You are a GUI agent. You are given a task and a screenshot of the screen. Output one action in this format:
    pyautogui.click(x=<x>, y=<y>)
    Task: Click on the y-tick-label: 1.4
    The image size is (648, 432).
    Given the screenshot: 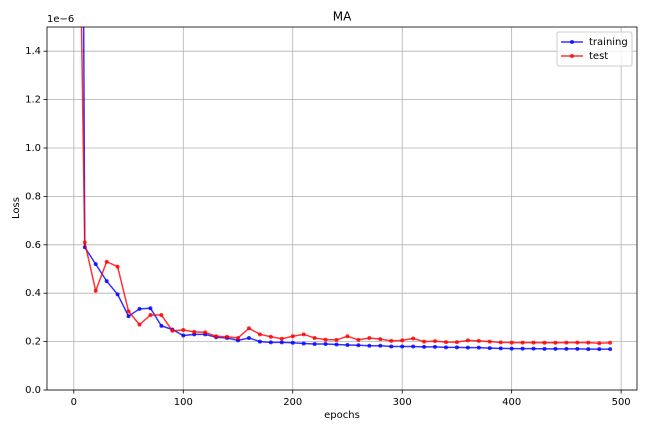 What is the action you would take?
    pyautogui.click(x=33, y=51)
    